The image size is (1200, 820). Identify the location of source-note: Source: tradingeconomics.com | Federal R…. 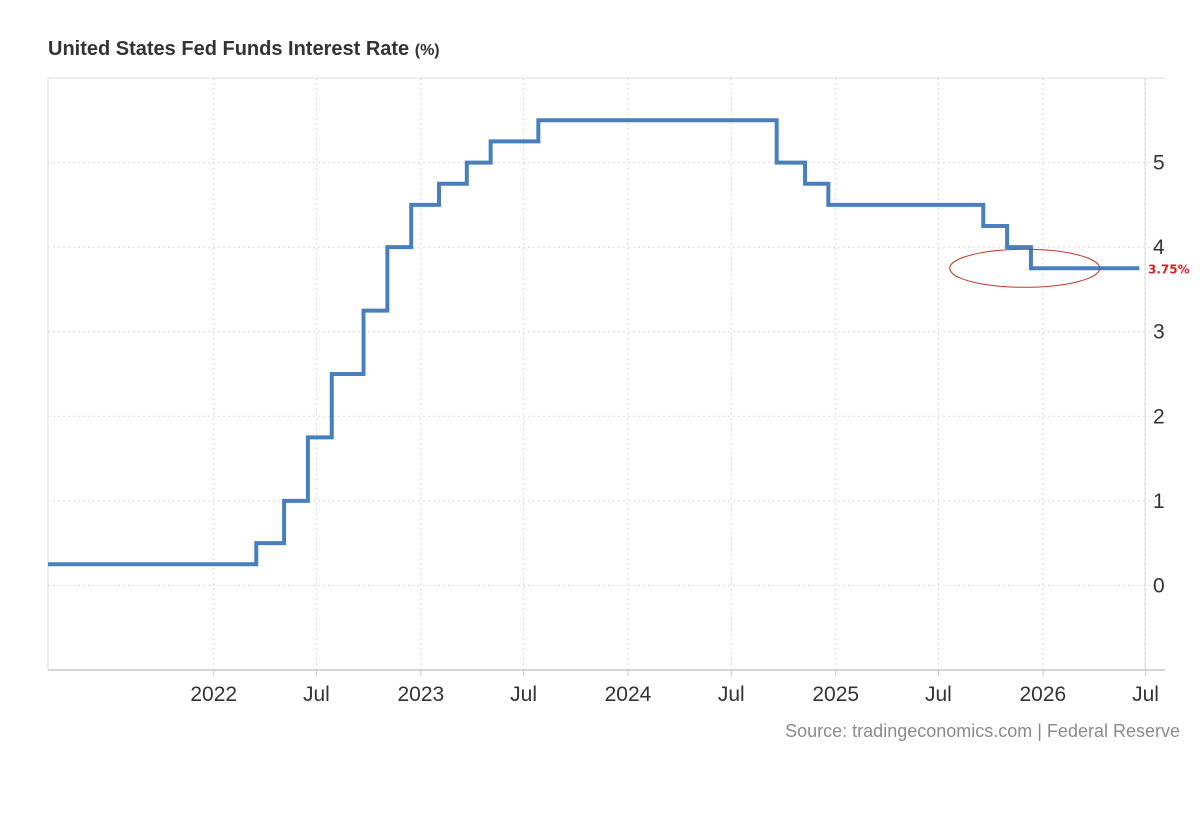
(982, 731).